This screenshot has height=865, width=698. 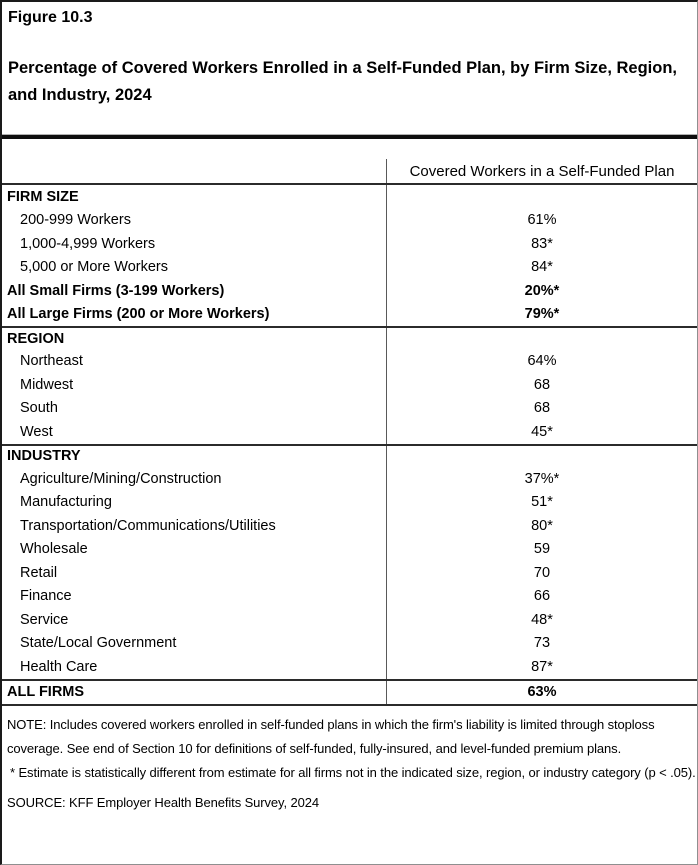 I want to click on table-row: Finance 66, so click(x=349, y=596).